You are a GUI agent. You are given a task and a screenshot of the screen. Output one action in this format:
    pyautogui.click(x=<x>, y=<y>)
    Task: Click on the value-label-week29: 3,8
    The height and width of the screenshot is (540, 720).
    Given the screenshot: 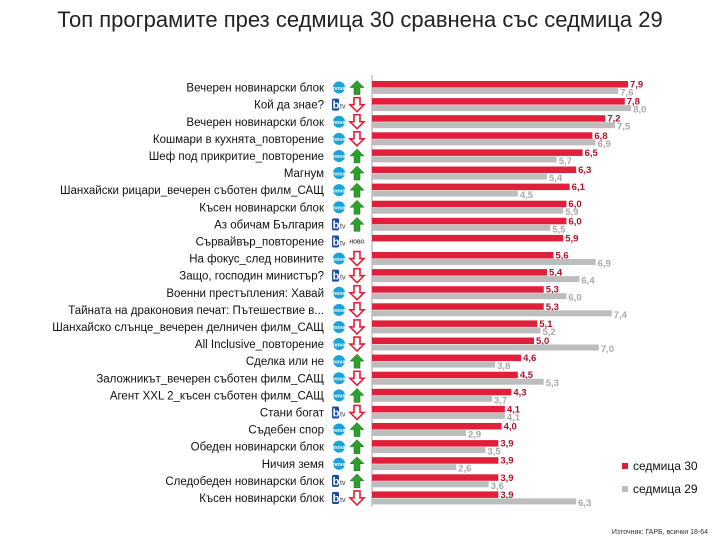 What is the action you would take?
    pyautogui.click(x=503, y=366)
    